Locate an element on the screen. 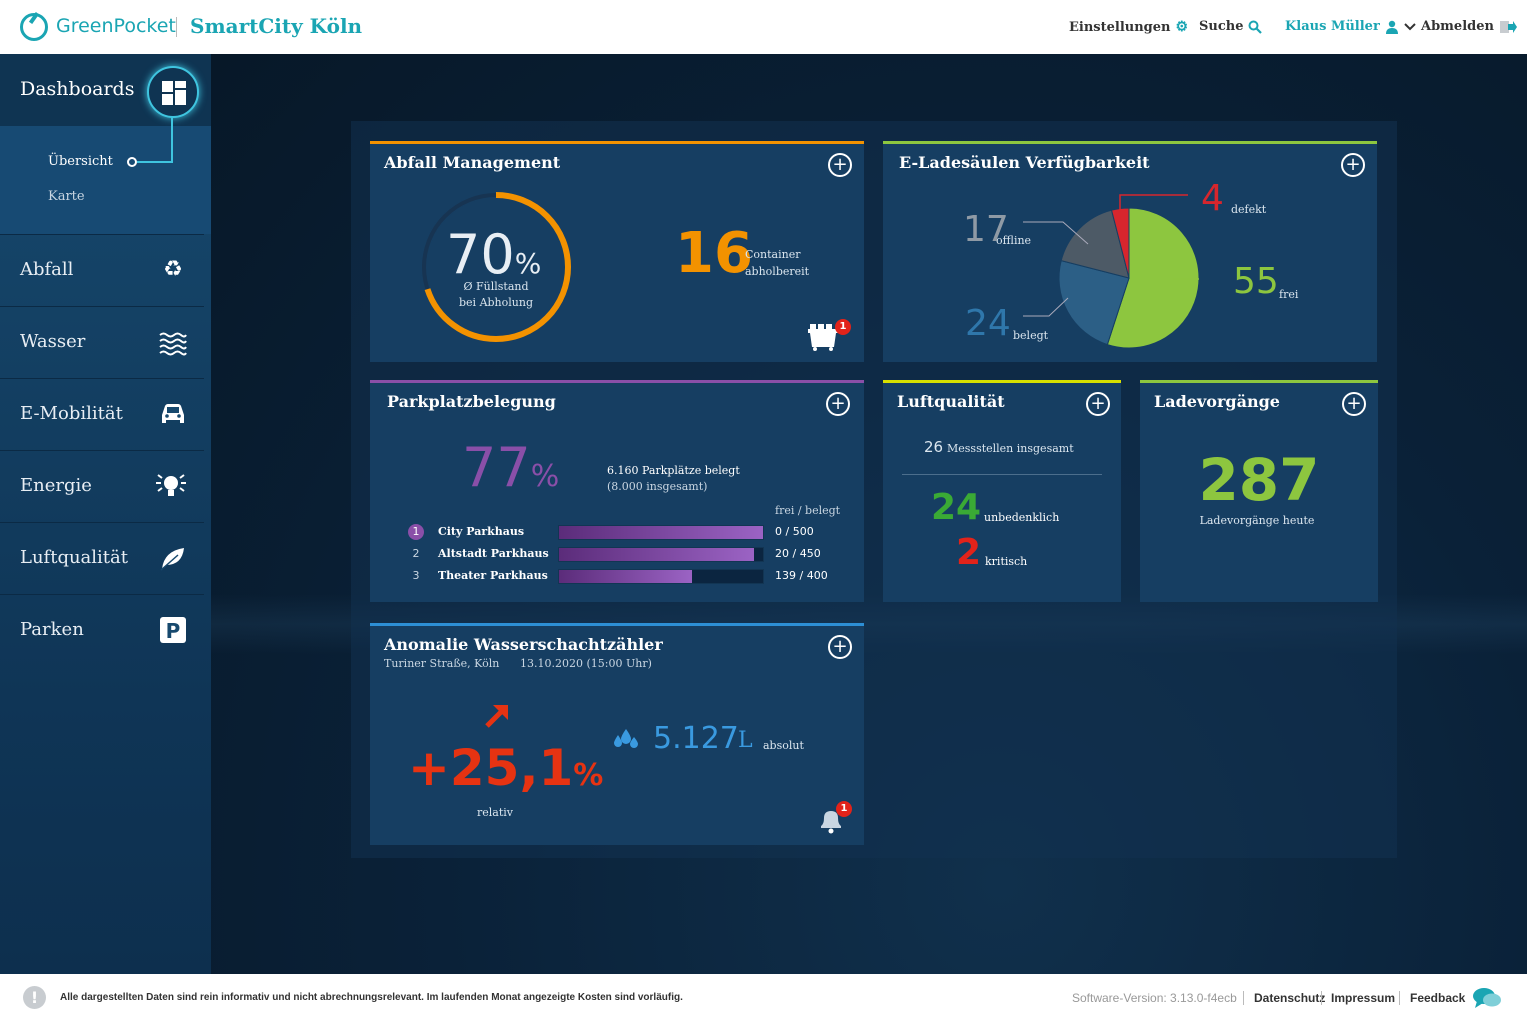 The width and height of the screenshot is (1527, 1021). parking-name: City Parkhaus is located at coordinates (481, 531).